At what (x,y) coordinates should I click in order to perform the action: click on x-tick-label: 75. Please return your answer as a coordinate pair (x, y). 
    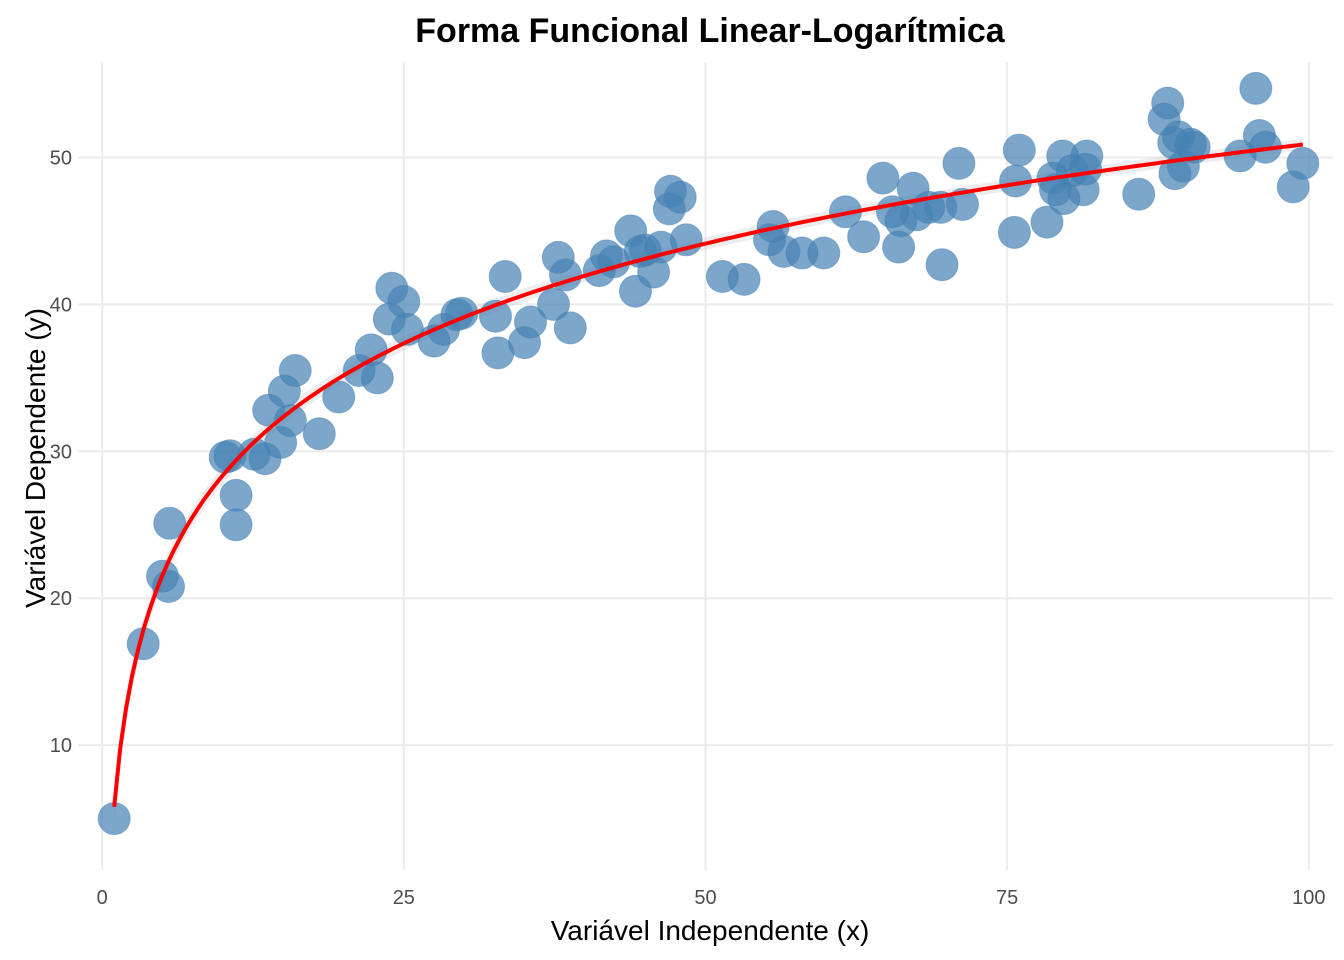
    Looking at the image, I should click on (1007, 898).